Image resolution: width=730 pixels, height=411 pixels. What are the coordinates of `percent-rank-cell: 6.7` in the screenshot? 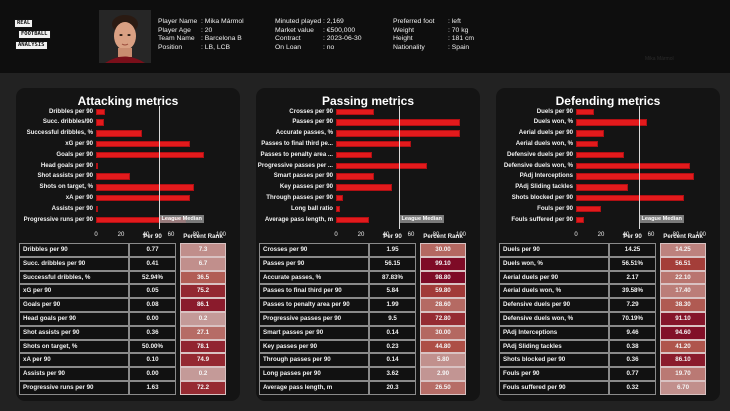 It's located at (203, 263).